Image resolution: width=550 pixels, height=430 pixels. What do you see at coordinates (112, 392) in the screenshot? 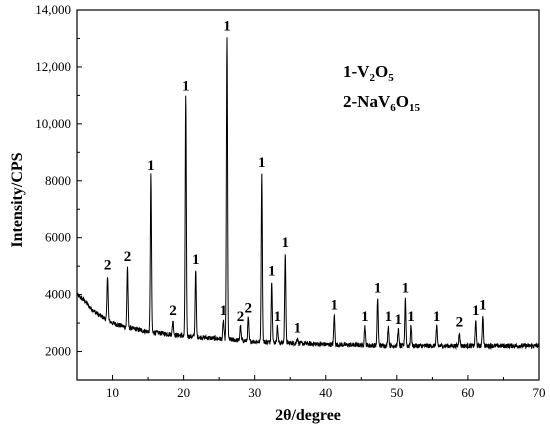
I see `x-tick-label: 10` at bounding box center [112, 392].